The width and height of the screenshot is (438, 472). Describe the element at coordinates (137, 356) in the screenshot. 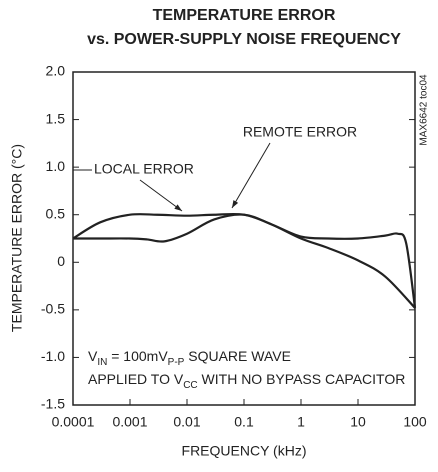

I see `note-part: = 100mV` at that location.